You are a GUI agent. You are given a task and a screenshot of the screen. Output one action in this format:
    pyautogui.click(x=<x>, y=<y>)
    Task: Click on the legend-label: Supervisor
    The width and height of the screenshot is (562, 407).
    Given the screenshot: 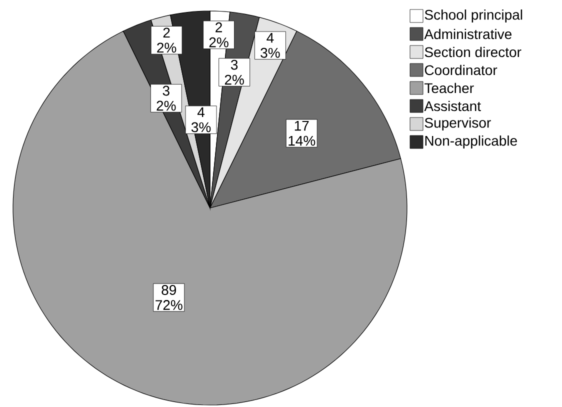 What is the action you would take?
    pyautogui.click(x=457, y=124)
    